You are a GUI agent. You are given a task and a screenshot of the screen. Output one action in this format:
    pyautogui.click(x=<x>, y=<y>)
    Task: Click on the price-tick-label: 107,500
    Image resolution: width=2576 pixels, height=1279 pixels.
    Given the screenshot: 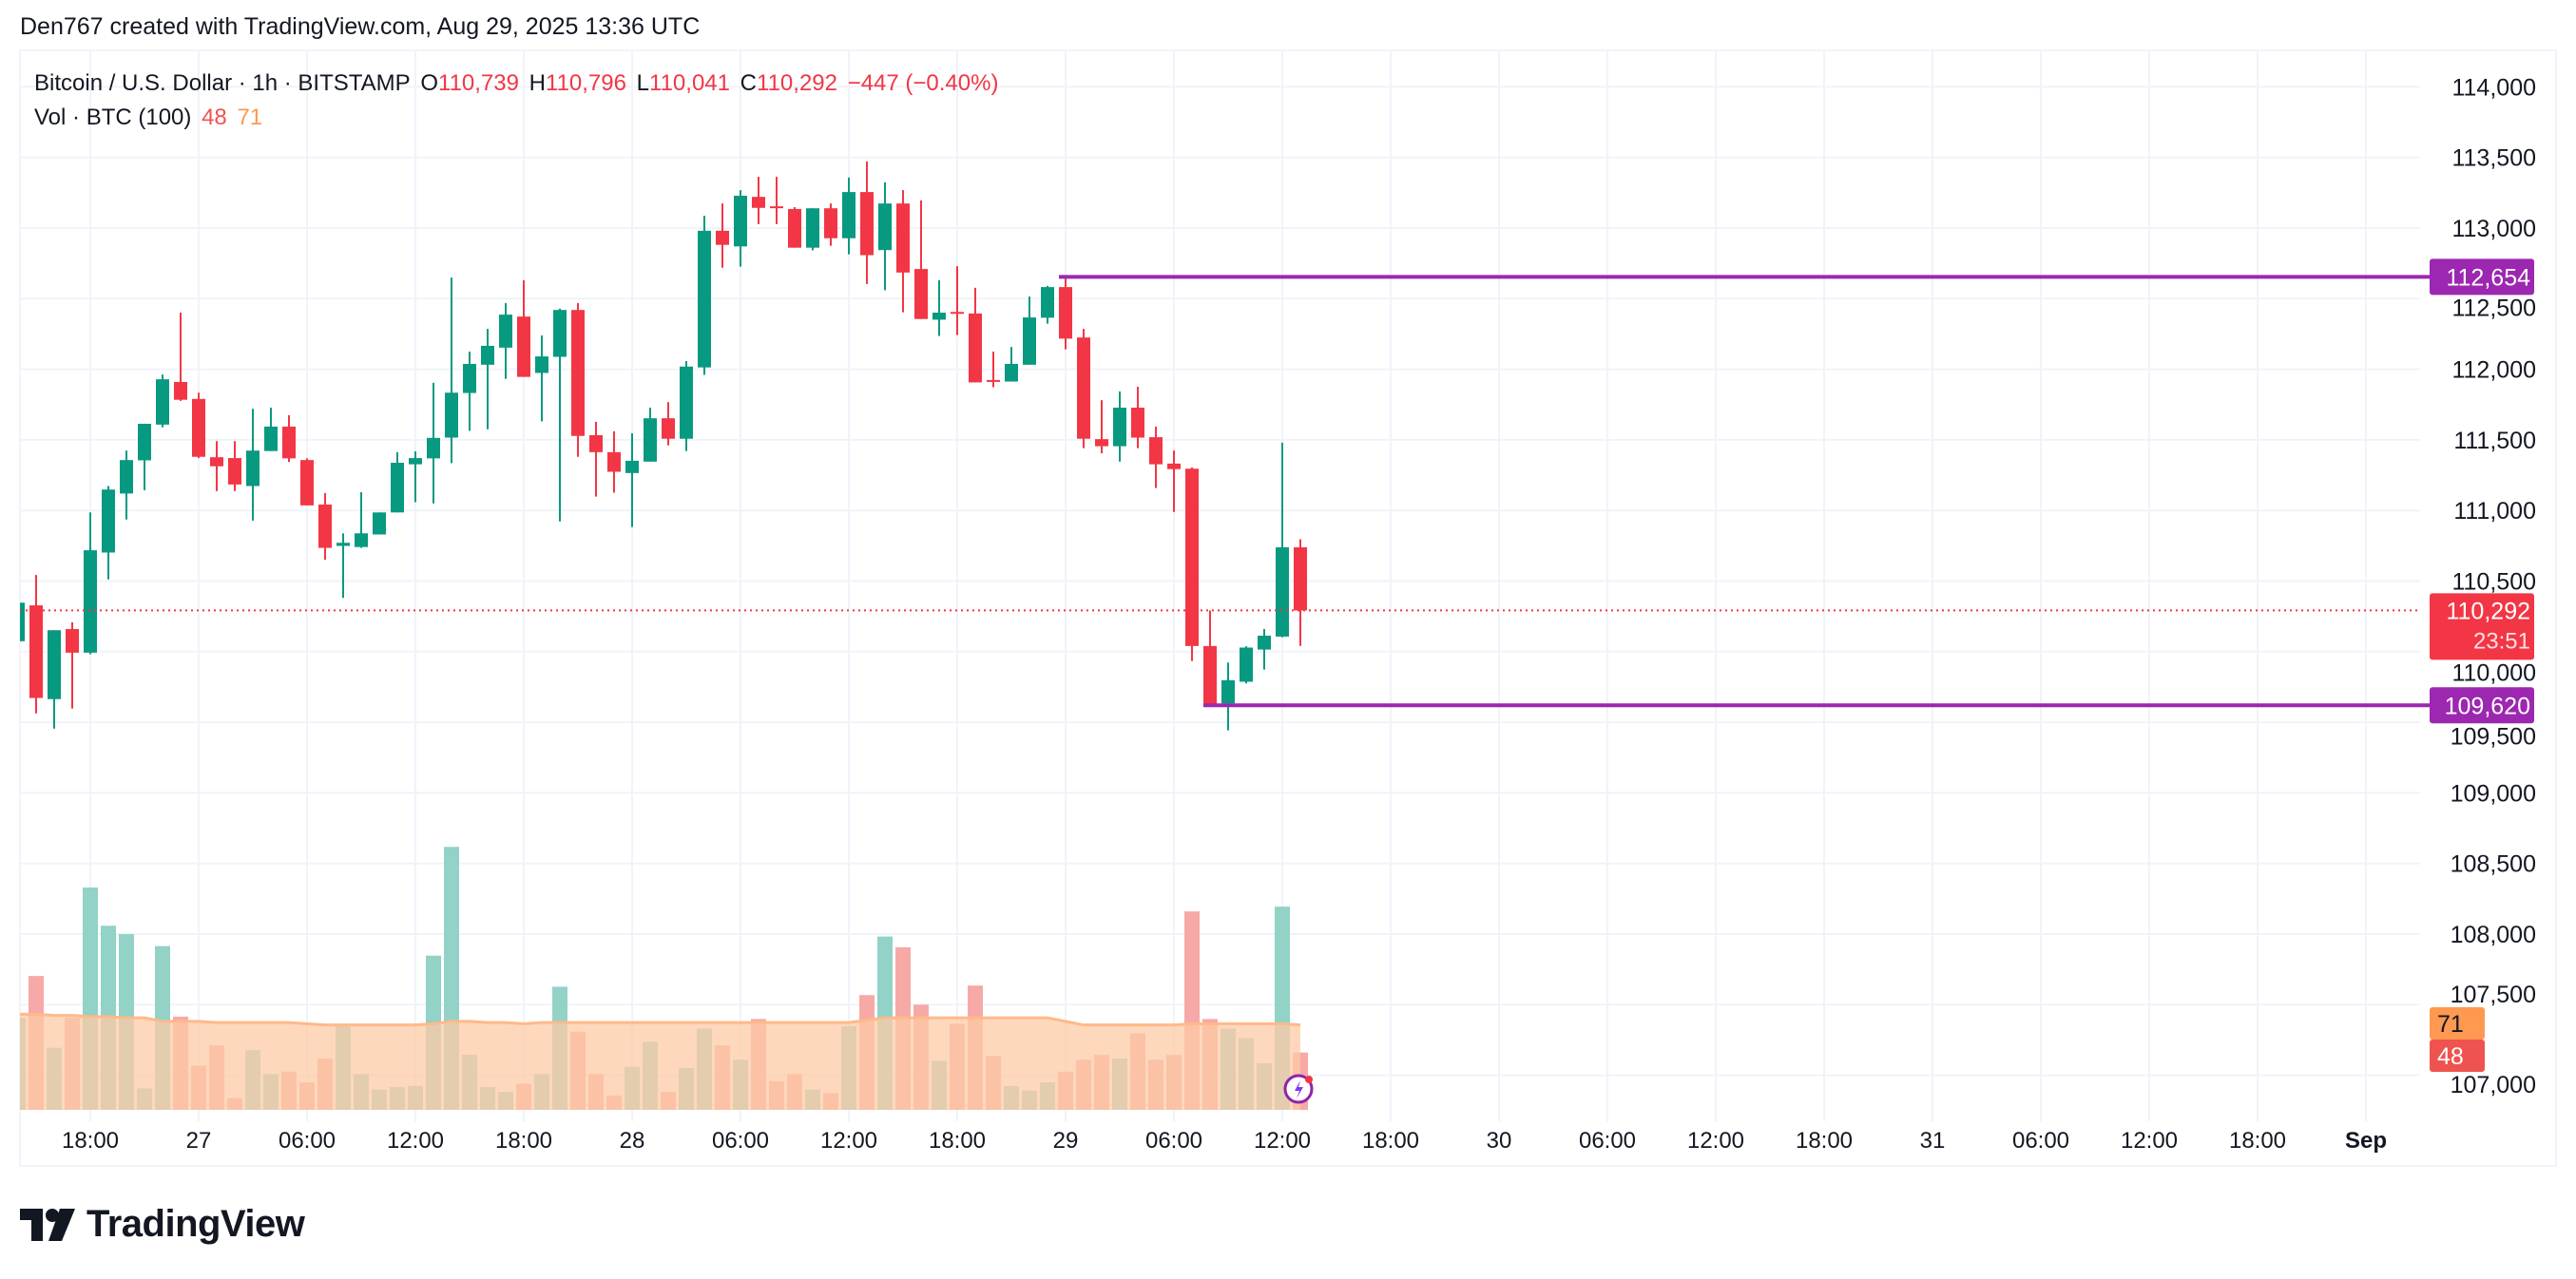 What is the action you would take?
    pyautogui.click(x=2494, y=995)
    